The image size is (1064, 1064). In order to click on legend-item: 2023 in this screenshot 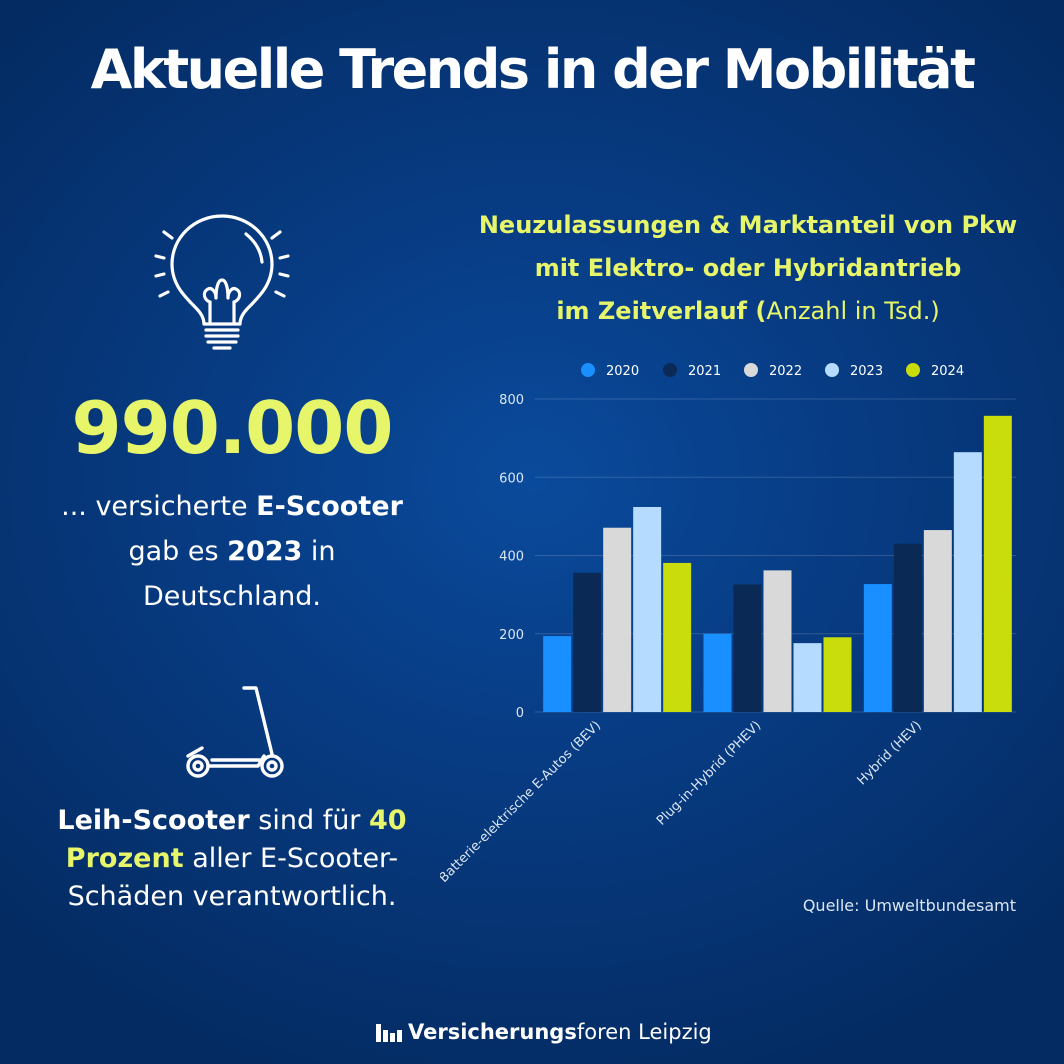, I will do `click(854, 371)`.